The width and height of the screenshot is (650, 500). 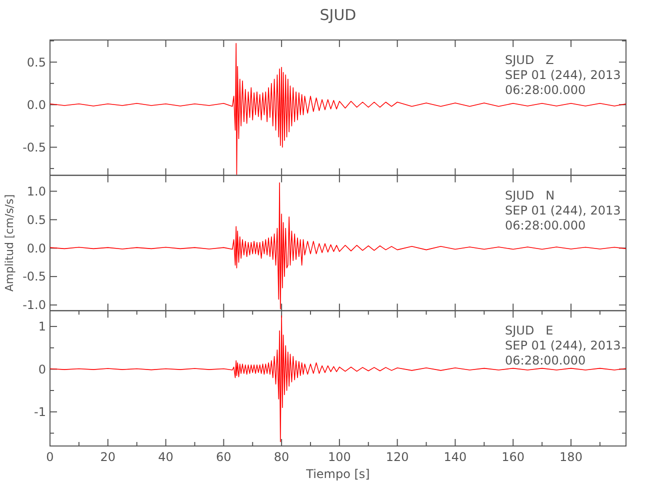 I want to click on x-axis-title: Tiempo [s], so click(x=337, y=474).